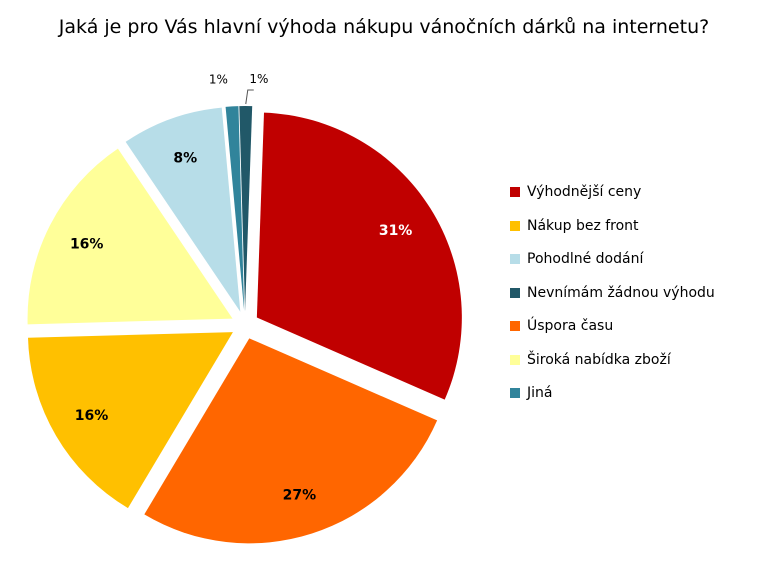 The width and height of the screenshot is (768, 565). What do you see at coordinates (570, 326) in the screenshot?
I see `legend-label: Úspora času` at bounding box center [570, 326].